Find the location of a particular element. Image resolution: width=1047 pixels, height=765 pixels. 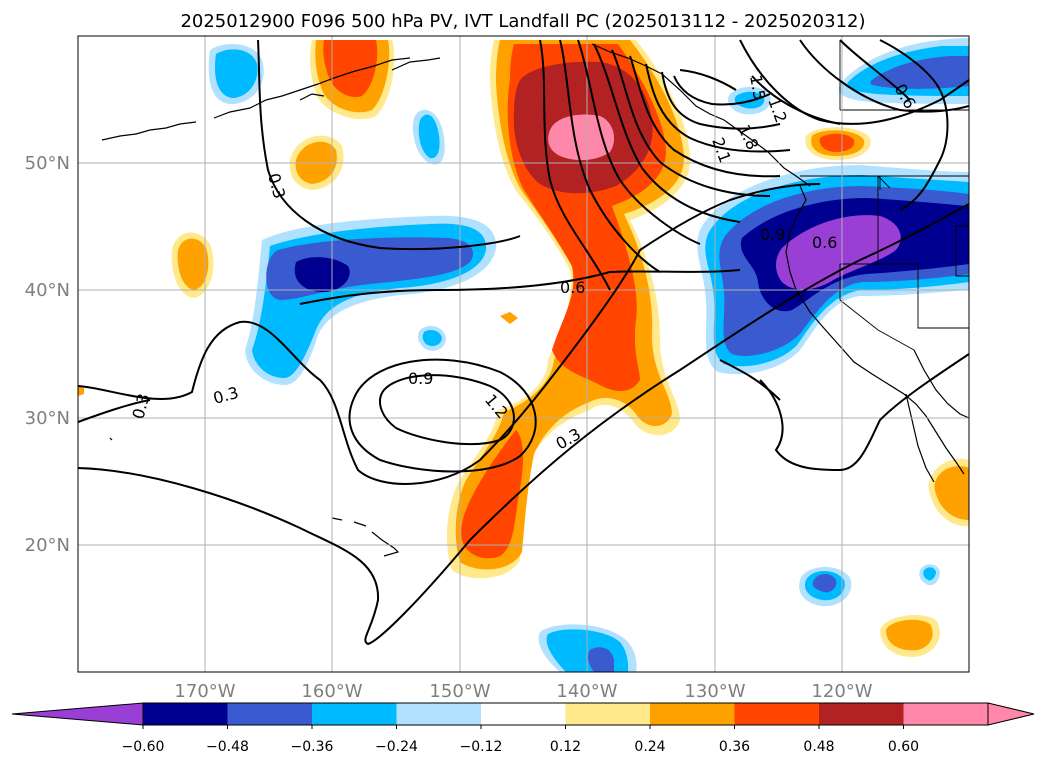

neg-band-central-pacific-navy is located at coordinates (322, 275).